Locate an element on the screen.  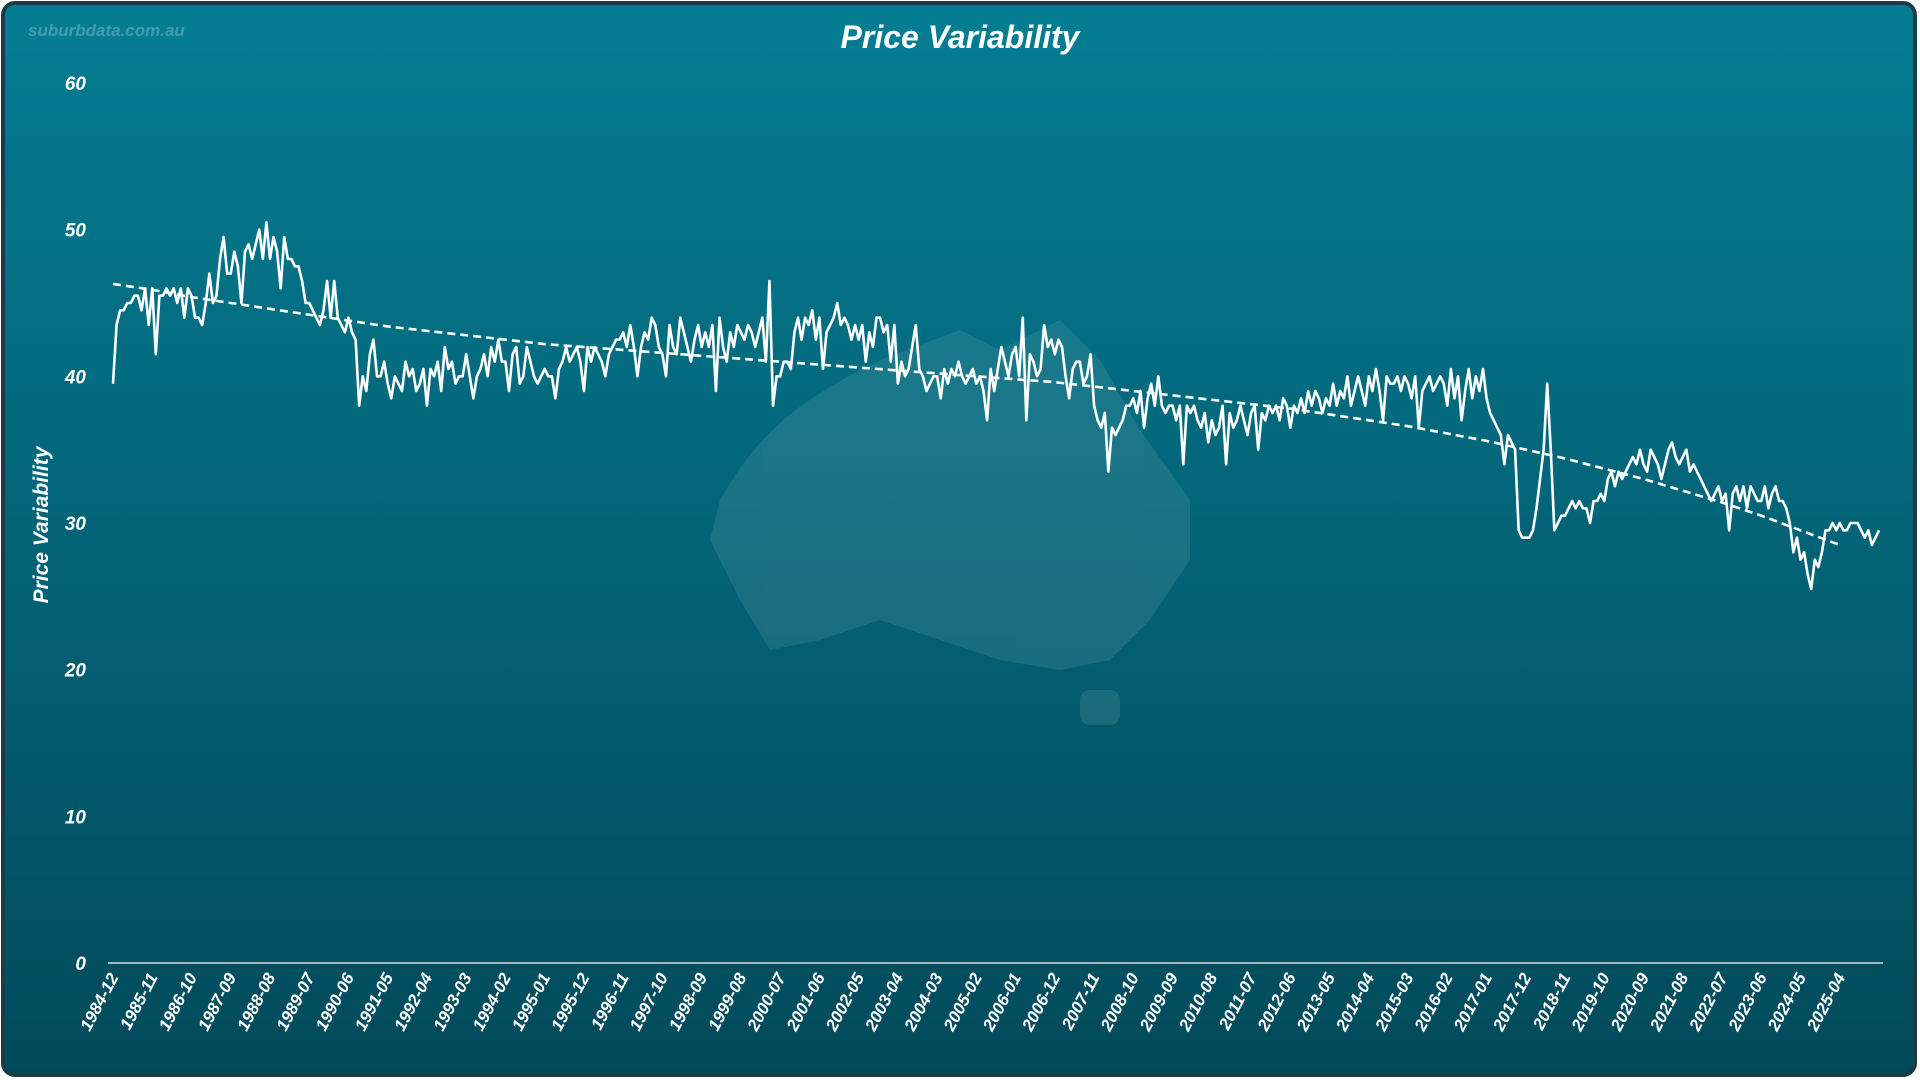
watermark: suburbdata.com.au is located at coordinates (106, 30).